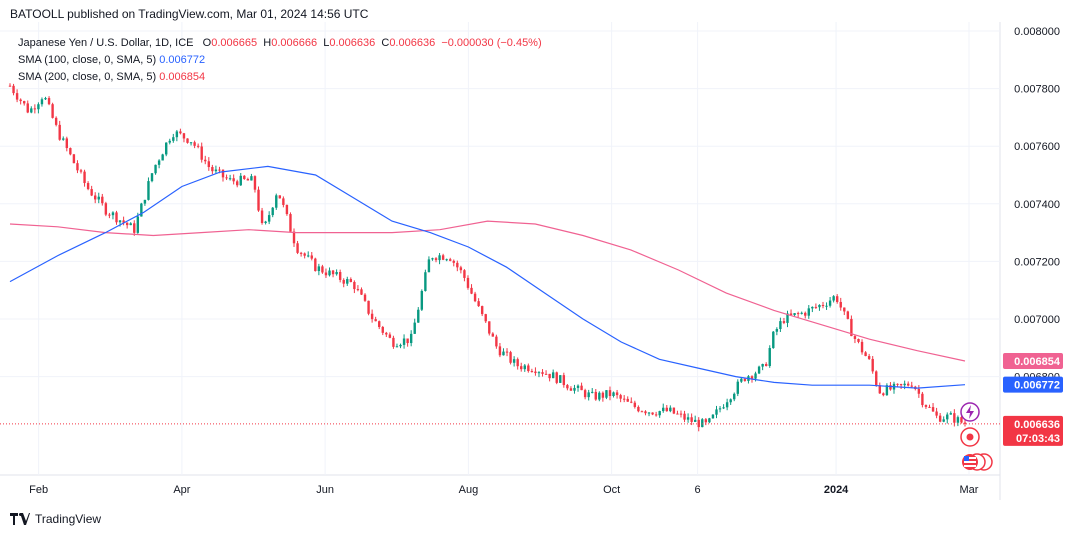  Describe the element at coordinates (1038, 439) in the screenshot. I see `last-price-badge-text: 07:03:43` at that location.